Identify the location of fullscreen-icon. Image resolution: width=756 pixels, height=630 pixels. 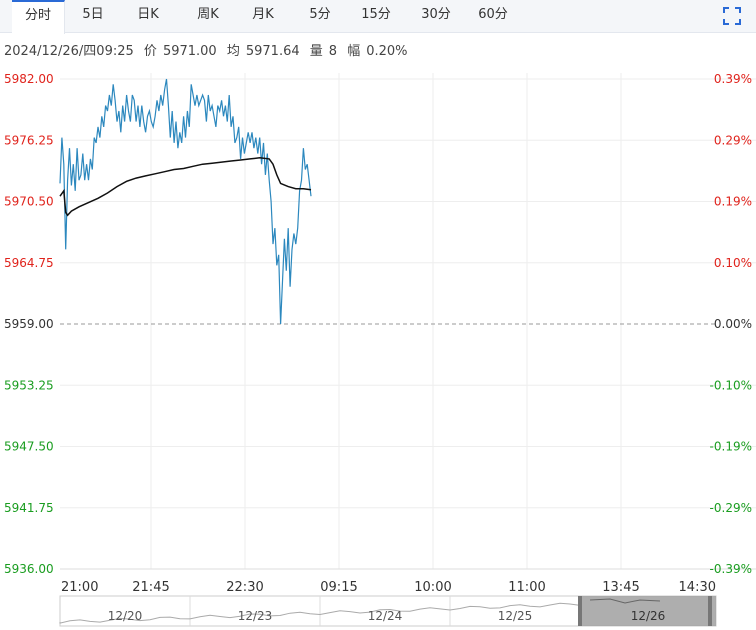
(732, 16).